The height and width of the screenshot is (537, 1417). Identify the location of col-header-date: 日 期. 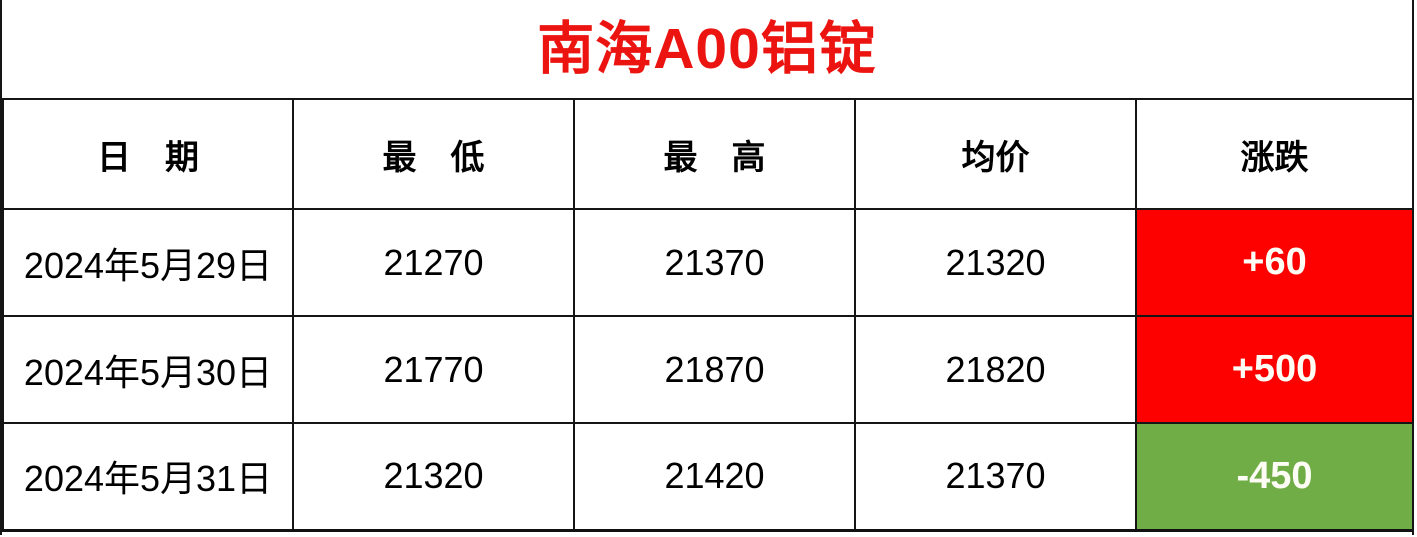
(148, 154).